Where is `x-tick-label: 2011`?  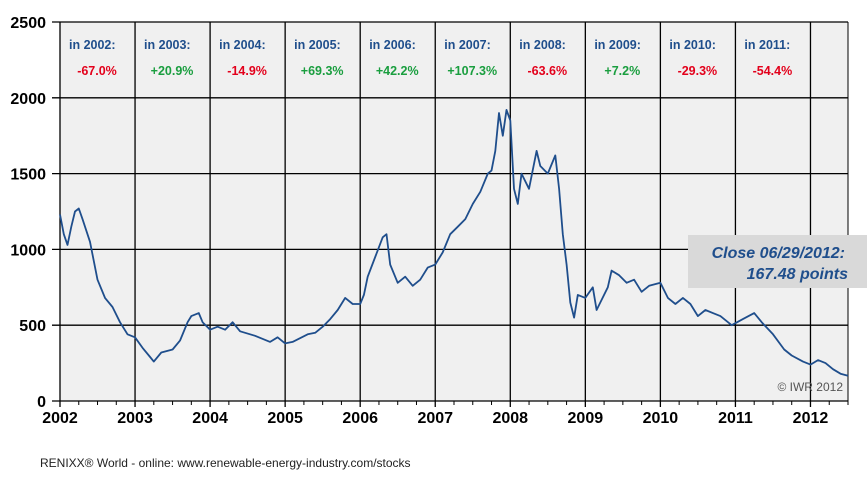
x-tick-label: 2011 is located at coordinates (735, 418).